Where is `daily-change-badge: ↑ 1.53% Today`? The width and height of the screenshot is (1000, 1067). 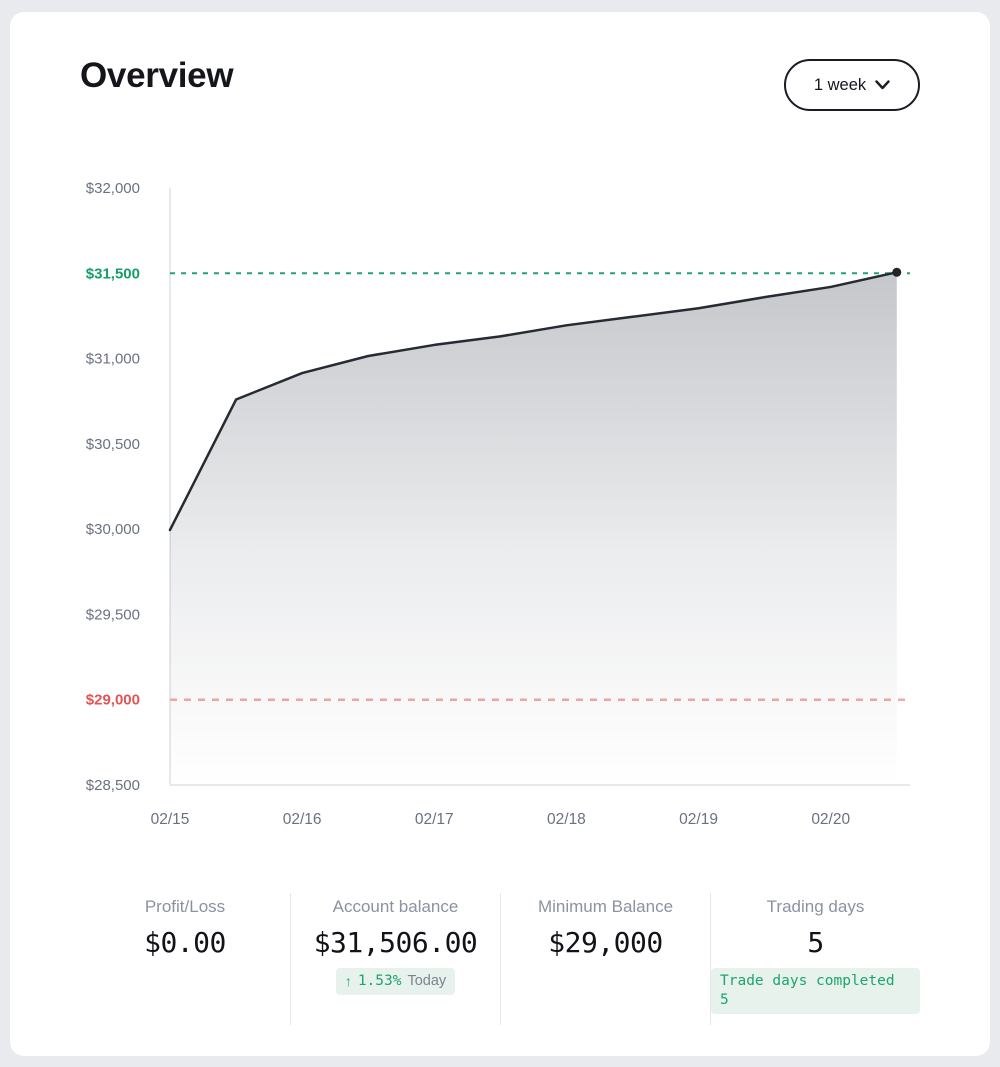 daily-change-badge: ↑ 1.53% Today is located at coordinates (395, 981).